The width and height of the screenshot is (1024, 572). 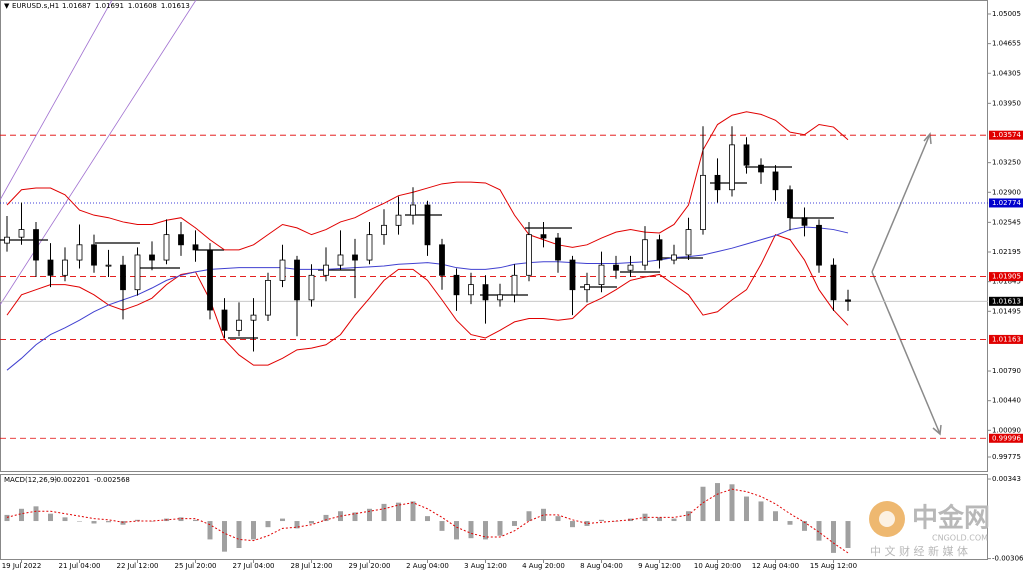 What do you see at coordinates (254, 566) in the screenshot?
I see `x-tick-label: 27 Jul 04:00` at bounding box center [254, 566].